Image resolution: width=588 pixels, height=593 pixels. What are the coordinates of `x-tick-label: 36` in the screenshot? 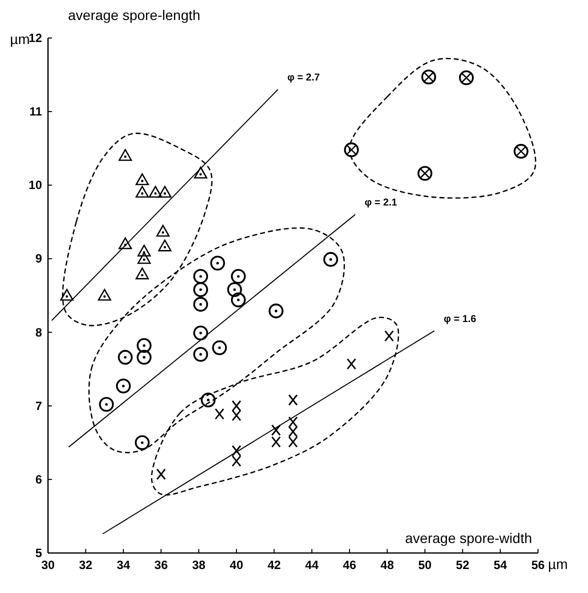 It's located at (161, 565).